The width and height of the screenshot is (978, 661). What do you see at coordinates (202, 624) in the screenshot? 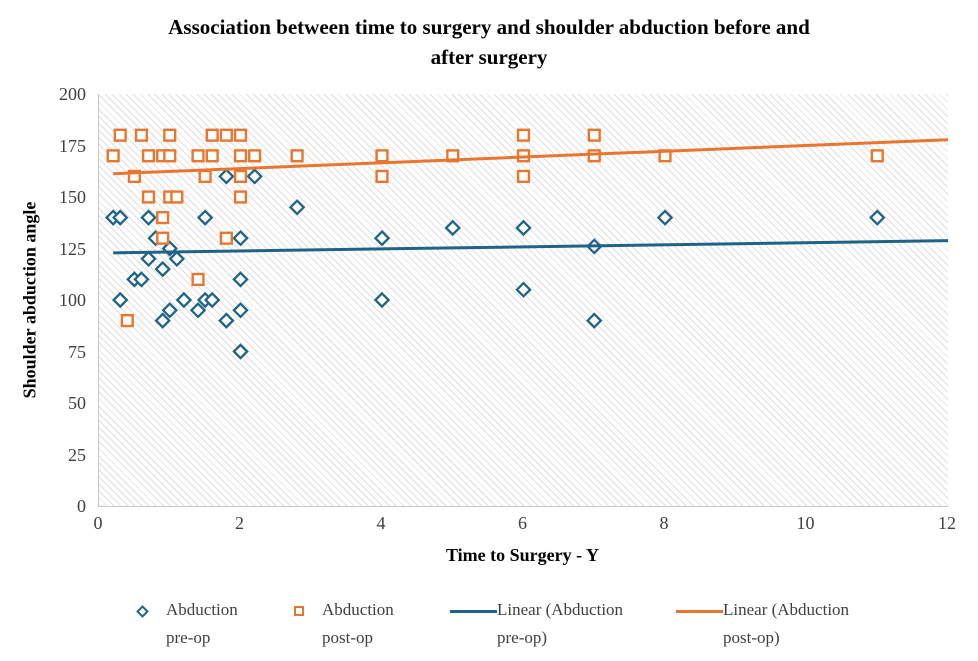
I see `legend-label-pre-op: Abduction pre-op` at bounding box center [202, 624].